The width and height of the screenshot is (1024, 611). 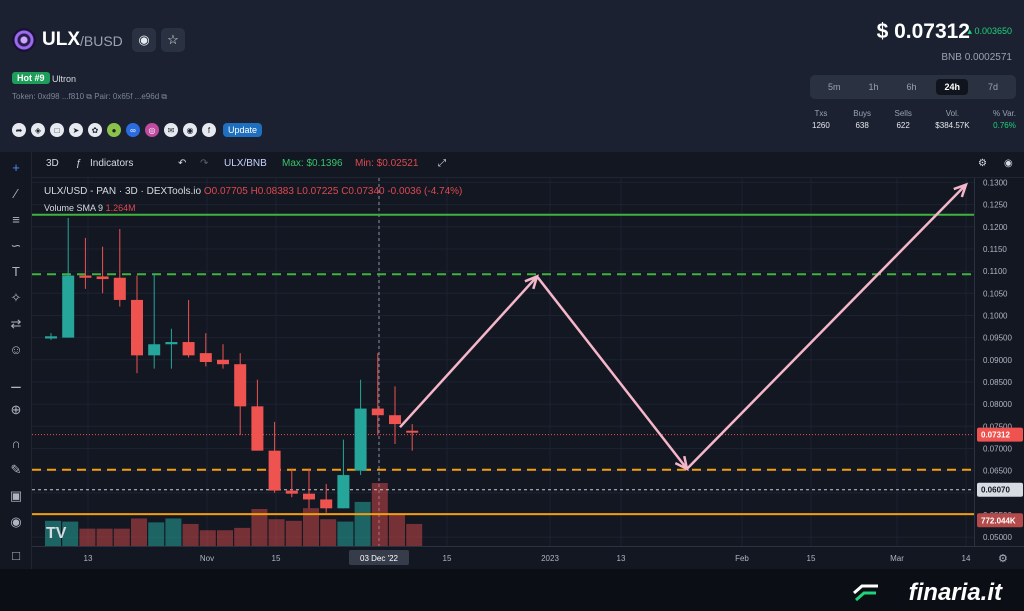 What do you see at coordinates (207, 558) in the screenshot?
I see `time-tick-label: Nov` at bounding box center [207, 558].